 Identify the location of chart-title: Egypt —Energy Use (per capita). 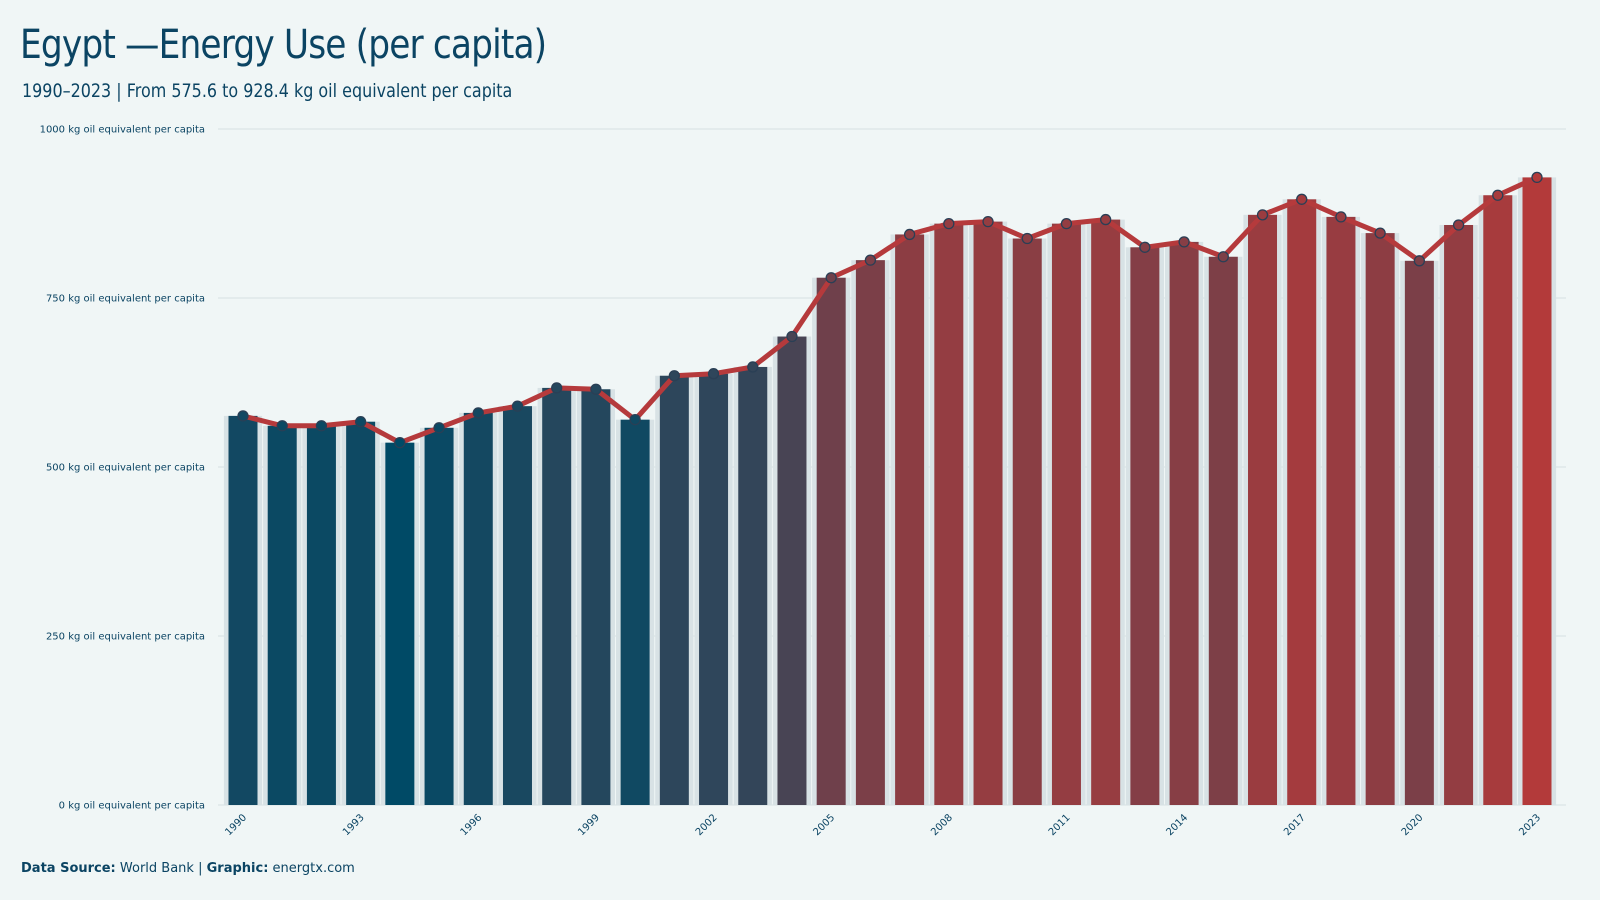
(283, 45).